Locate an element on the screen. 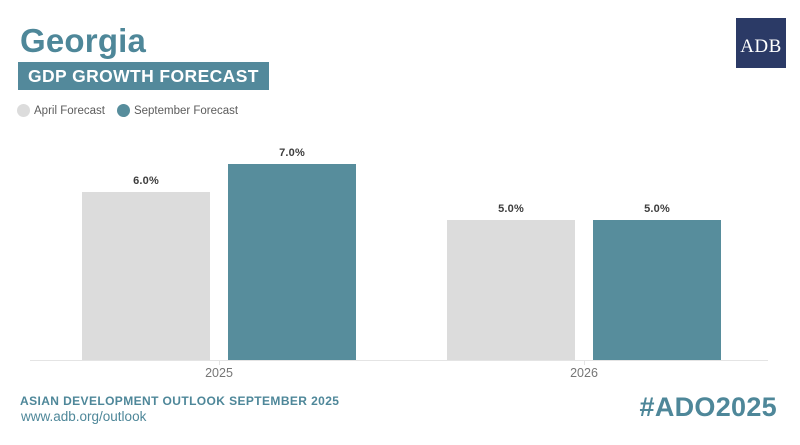  footer-publication: ASIAN DEVELOPMENT OUTLOOK SEPTEMBER 2025 is located at coordinates (180, 401).